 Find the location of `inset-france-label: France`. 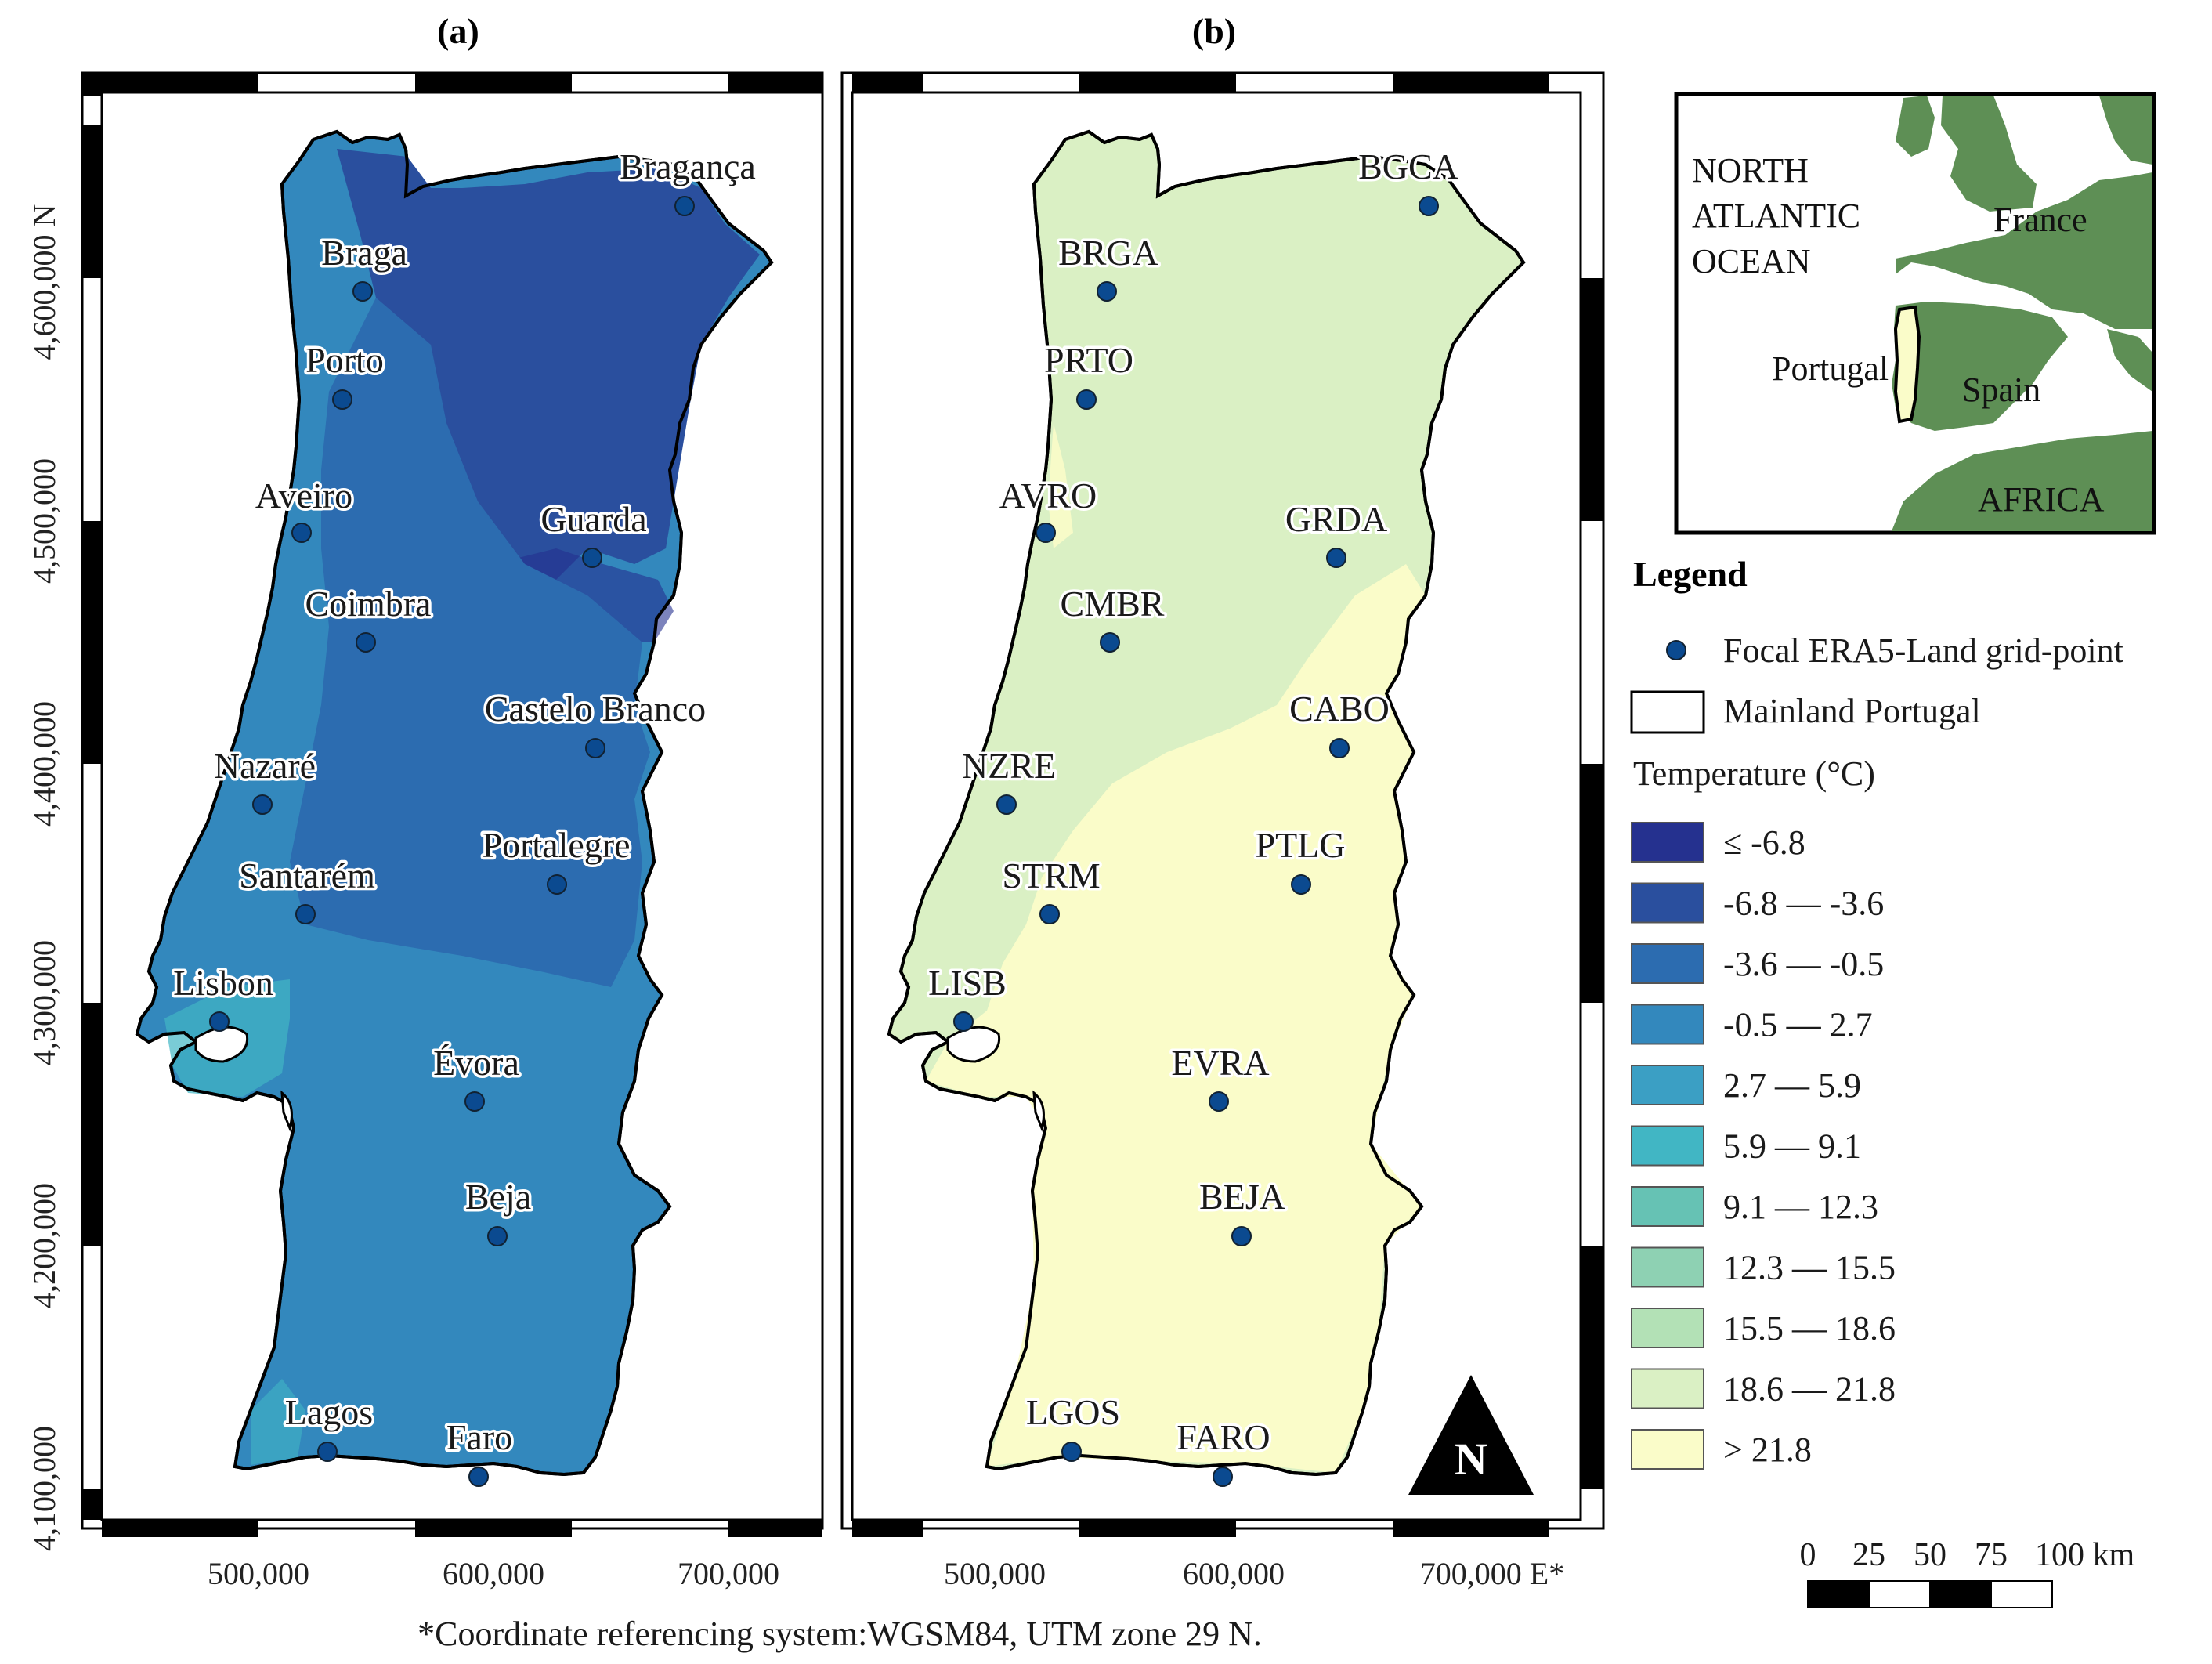

inset-france-label: France is located at coordinates (2040, 220).